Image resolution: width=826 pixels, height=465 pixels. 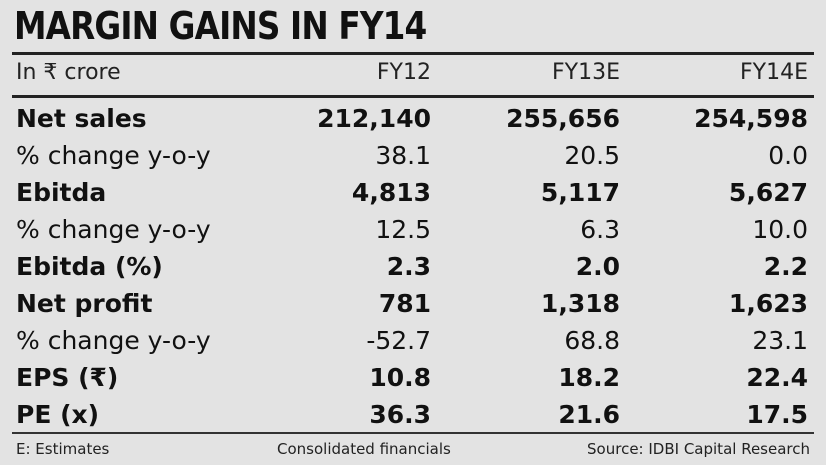 I want to click on row-label: PE (x), so click(x=58, y=414).